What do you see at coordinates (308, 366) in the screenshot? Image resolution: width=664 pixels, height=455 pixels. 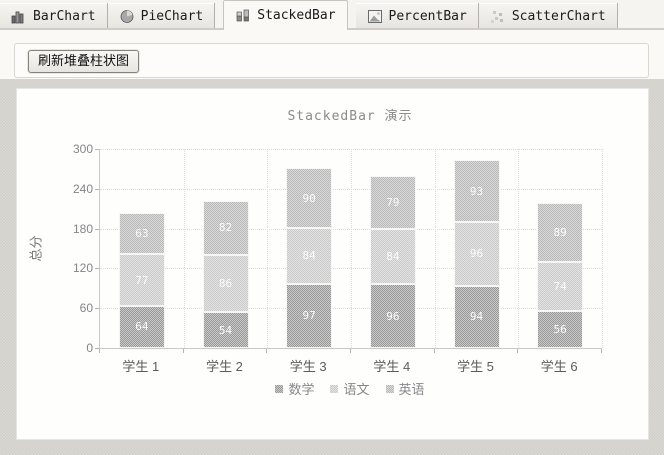 I see `x-axis-label: 学生 3` at bounding box center [308, 366].